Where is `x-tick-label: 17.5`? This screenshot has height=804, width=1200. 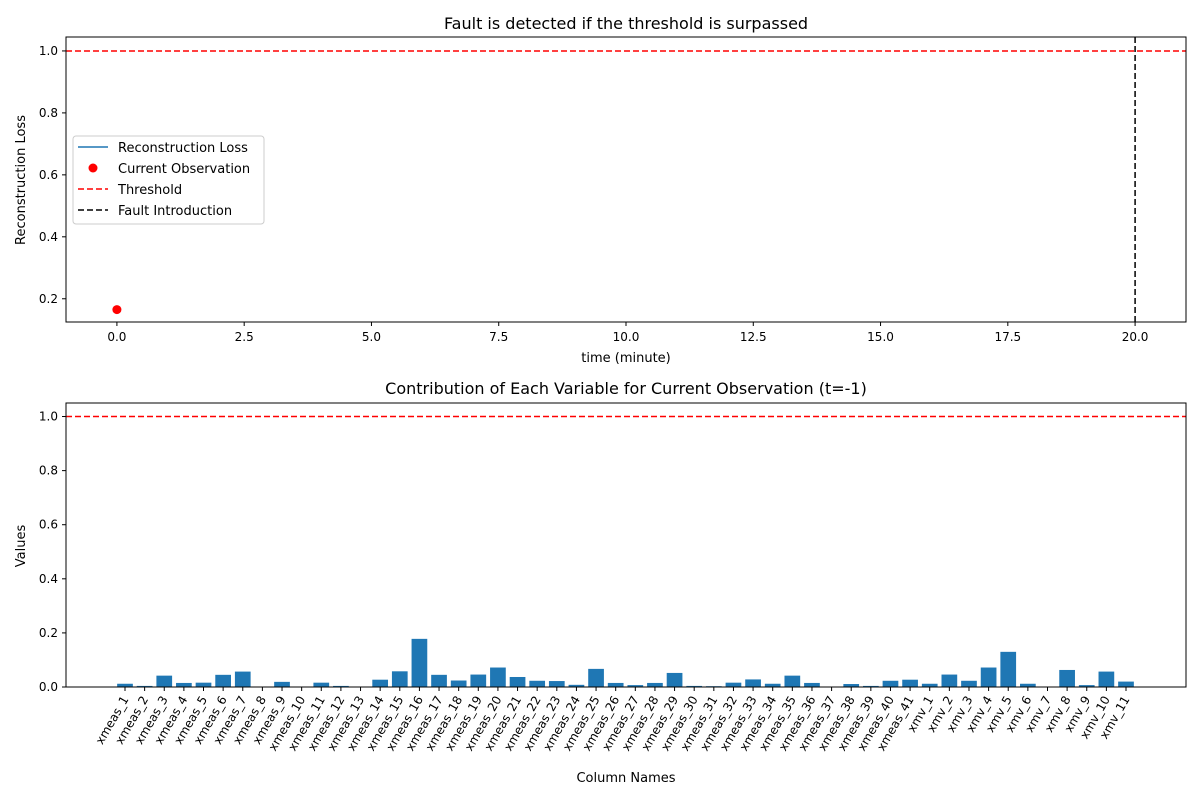 x-tick-label: 17.5 is located at coordinates (1007, 337).